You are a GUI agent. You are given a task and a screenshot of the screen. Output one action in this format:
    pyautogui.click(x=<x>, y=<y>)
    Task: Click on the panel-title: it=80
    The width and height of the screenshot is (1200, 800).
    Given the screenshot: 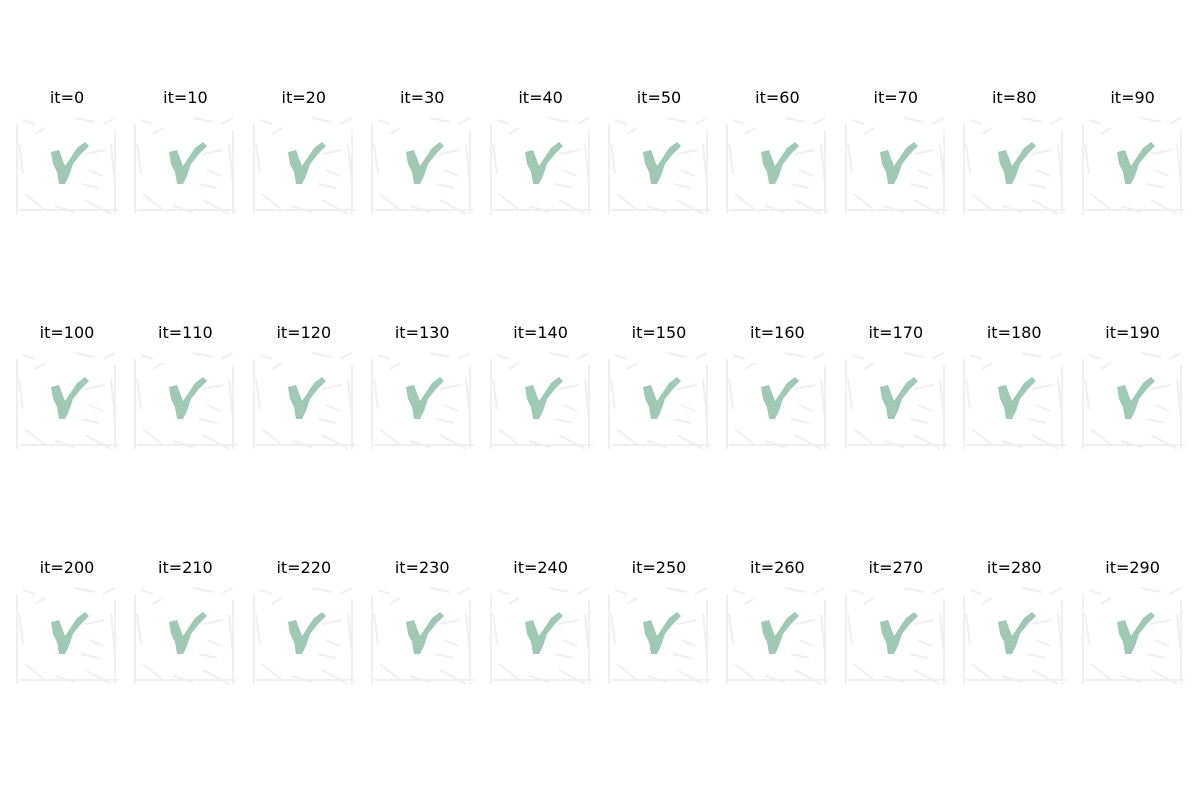 What is the action you would take?
    pyautogui.click(x=1014, y=97)
    